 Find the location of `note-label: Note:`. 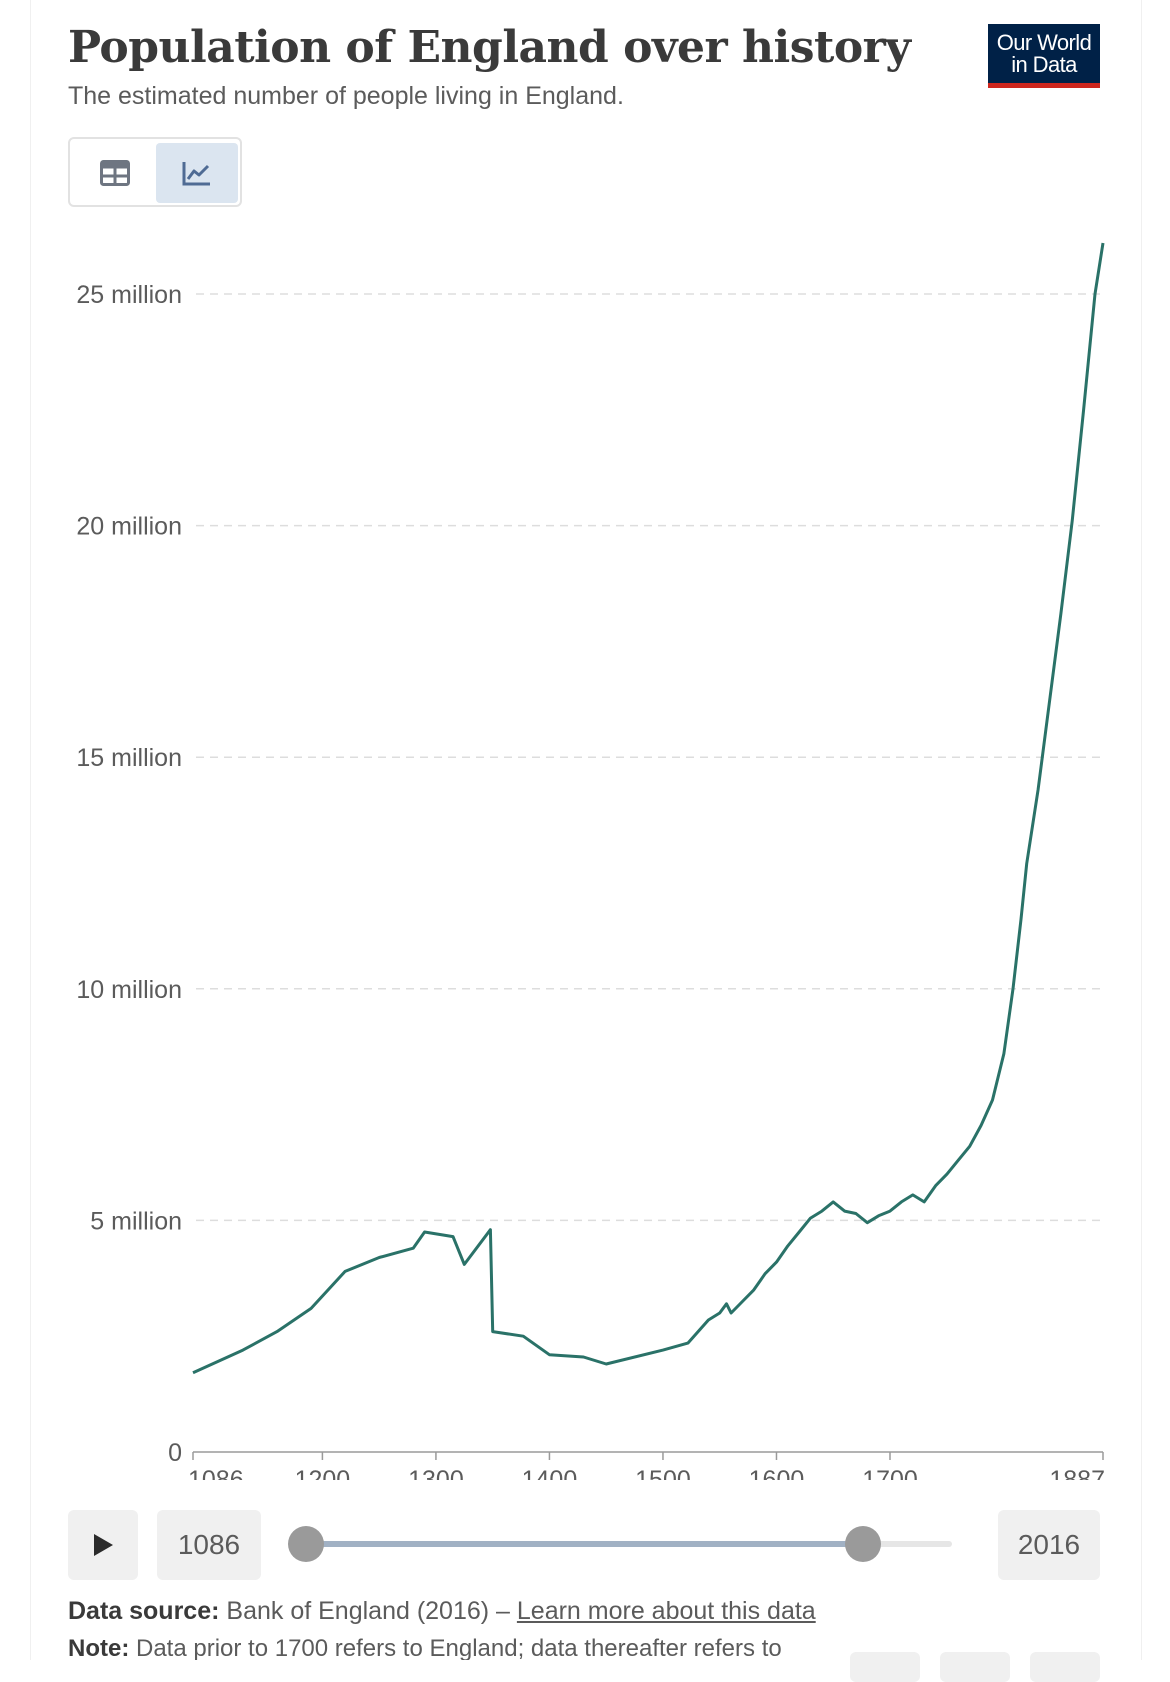

note-label: Note: is located at coordinates (99, 1648).